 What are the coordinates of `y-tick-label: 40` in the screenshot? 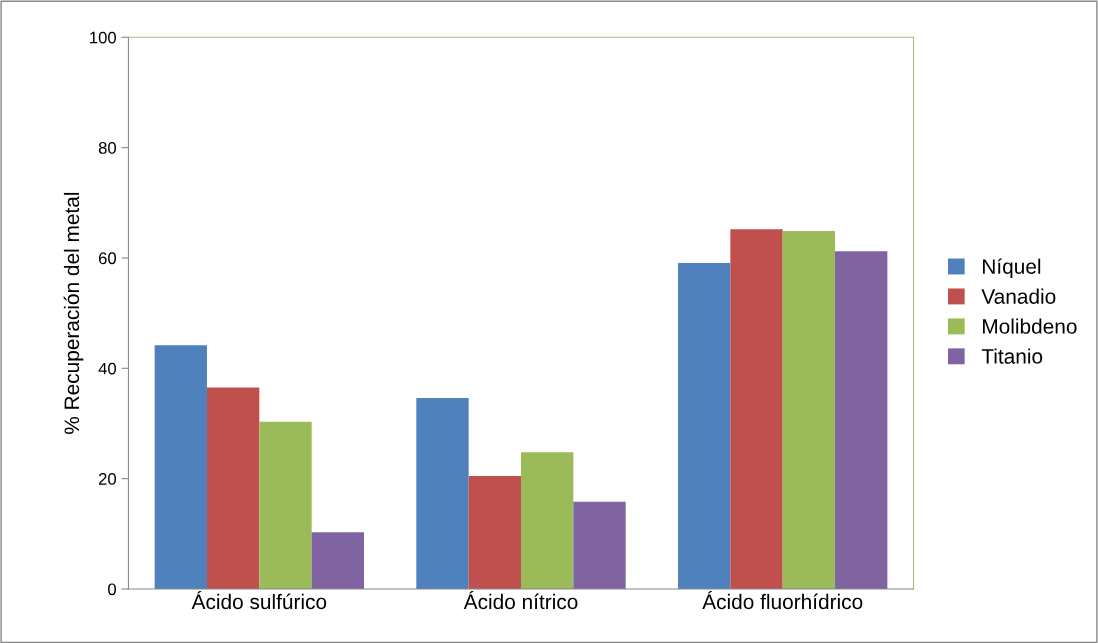 It's located at (107, 368).